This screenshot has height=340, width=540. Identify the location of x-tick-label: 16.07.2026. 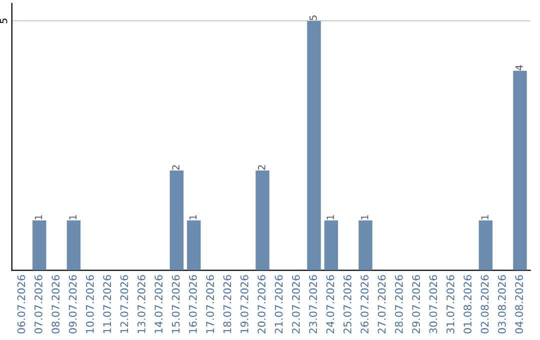
(192, 304).